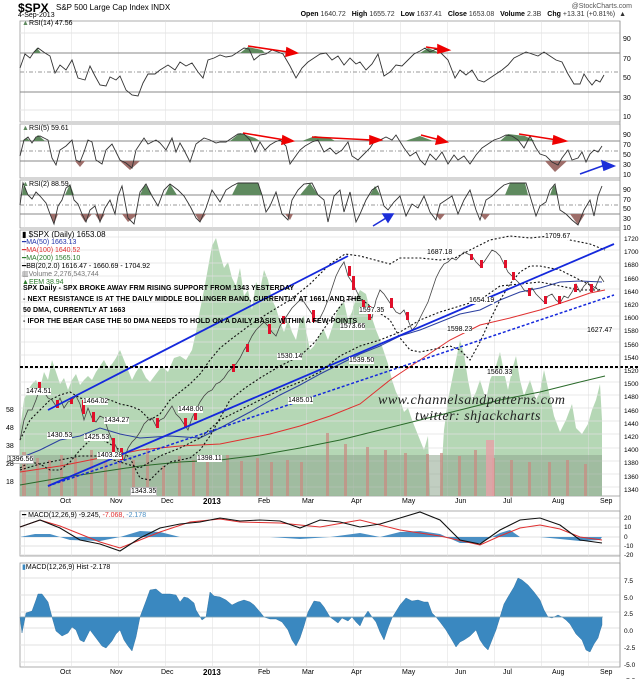  I want to click on hist-label: ▮MACD(12,26,9) Hist -2.178, so click(66, 567).